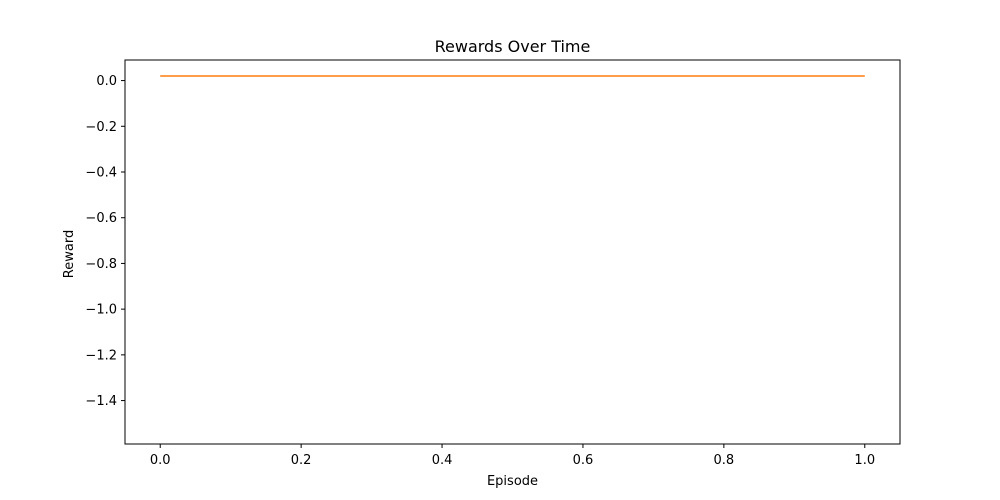 The height and width of the screenshot is (500, 1000). I want to click on x-tick-label: 1.0, so click(864, 460).